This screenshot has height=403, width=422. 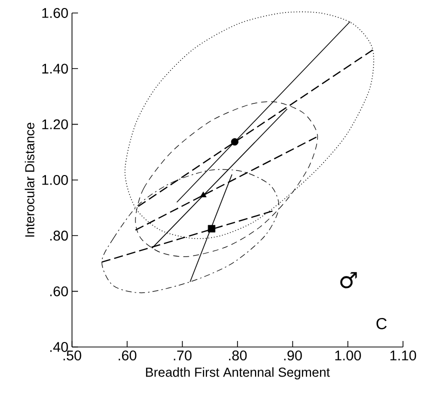 What do you see at coordinates (238, 355) in the screenshot?
I see `x-tick-label: .80` at bounding box center [238, 355].